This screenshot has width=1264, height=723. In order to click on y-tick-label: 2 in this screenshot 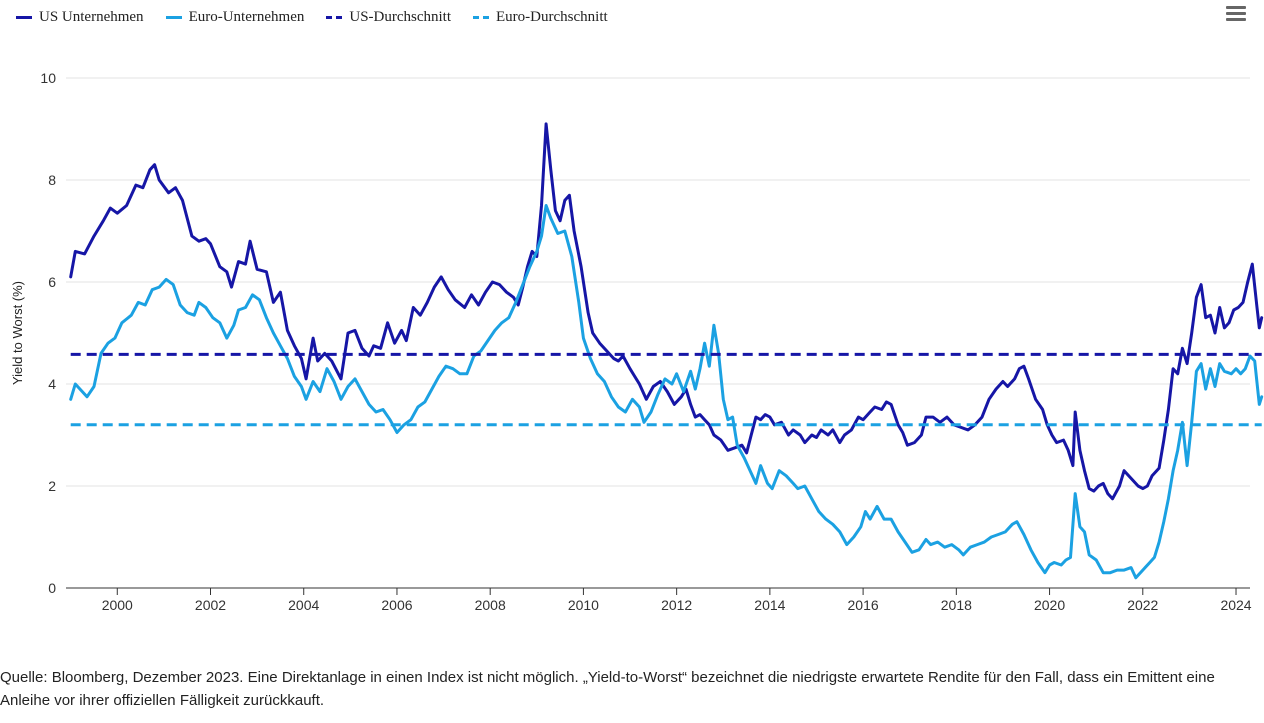, I will do `click(52, 486)`.